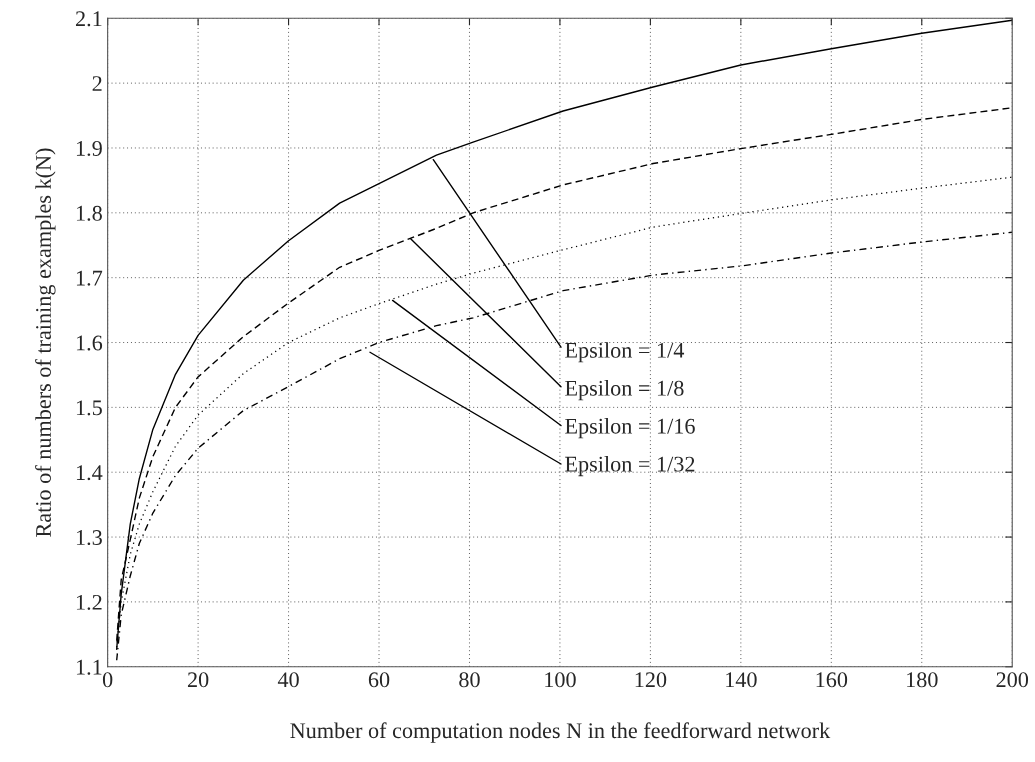 The width and height of the screenshot is (1035, 762). I want to click on x-tick-label: 0, so click(107, 680).